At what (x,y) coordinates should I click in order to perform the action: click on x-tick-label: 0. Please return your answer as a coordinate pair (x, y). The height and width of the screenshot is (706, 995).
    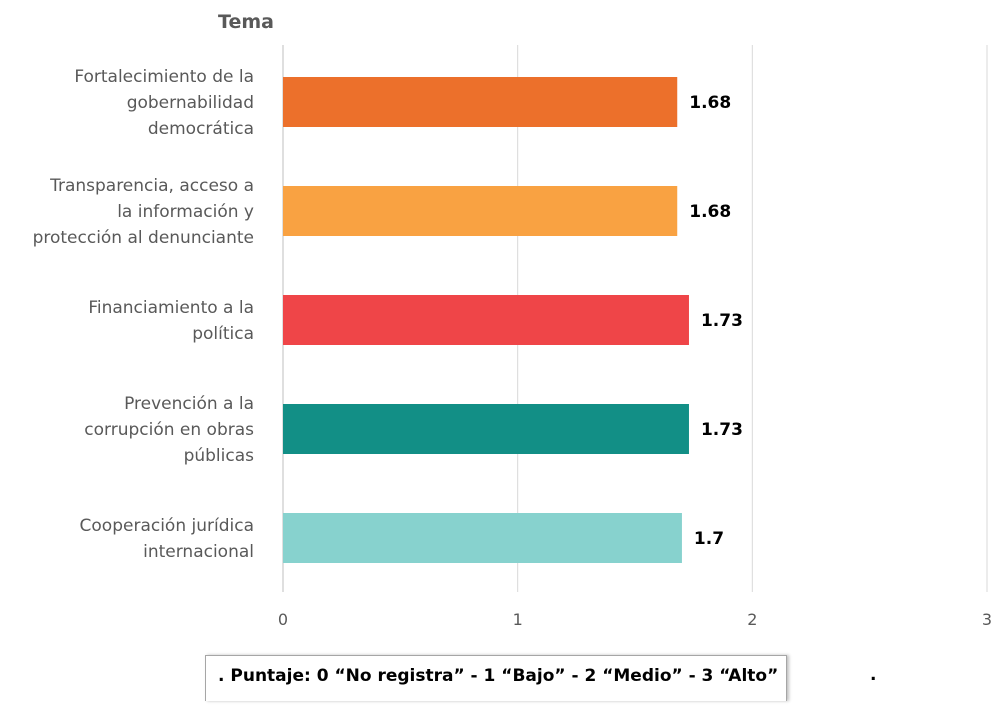
    Looking at the image, I should click on (283, 619).